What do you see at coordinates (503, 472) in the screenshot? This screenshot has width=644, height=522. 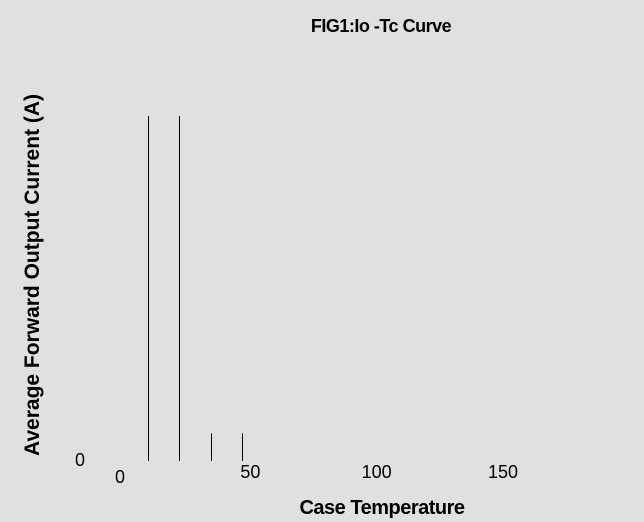 I see `x-tick-label-150: 150` at bounding box center [503, 472].